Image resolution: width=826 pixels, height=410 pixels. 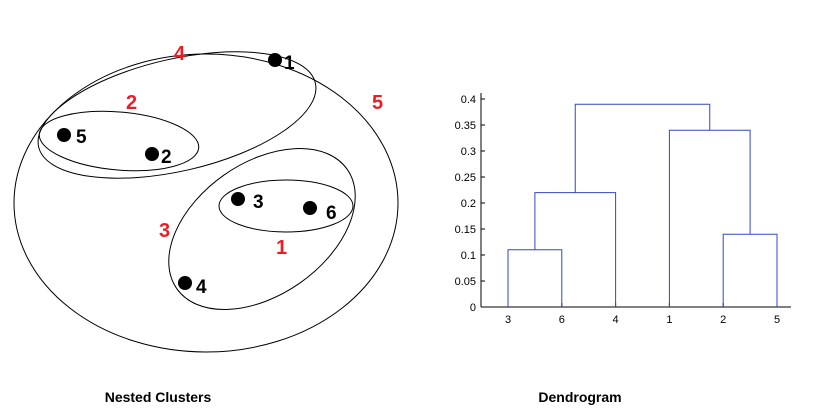 I want to click on y-tick: 0, so click(x=477, y=308).